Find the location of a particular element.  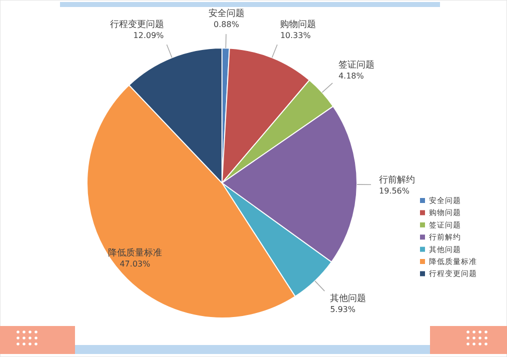

data-label: 12.09% is located at coordinates (148, 35).